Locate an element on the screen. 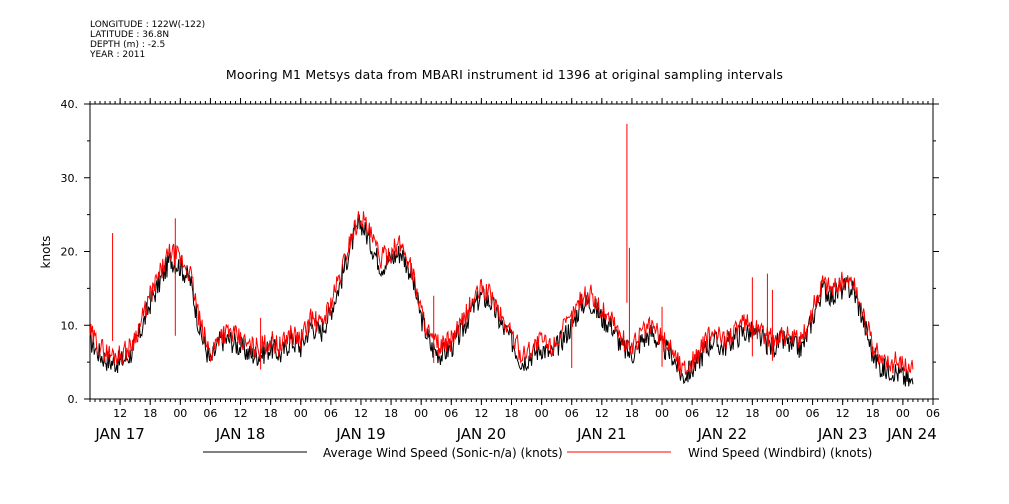 This screenshot has width=1009, height=504. y-tick-label: 30. is located at coordinates (70, 178).